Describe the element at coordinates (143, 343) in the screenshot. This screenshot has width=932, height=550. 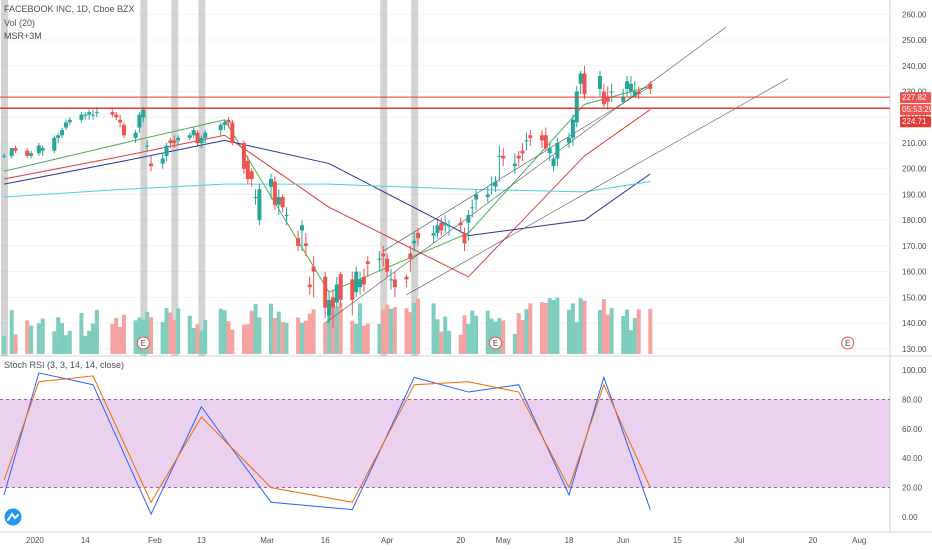
I see `earnings-marker-icon` at that location.